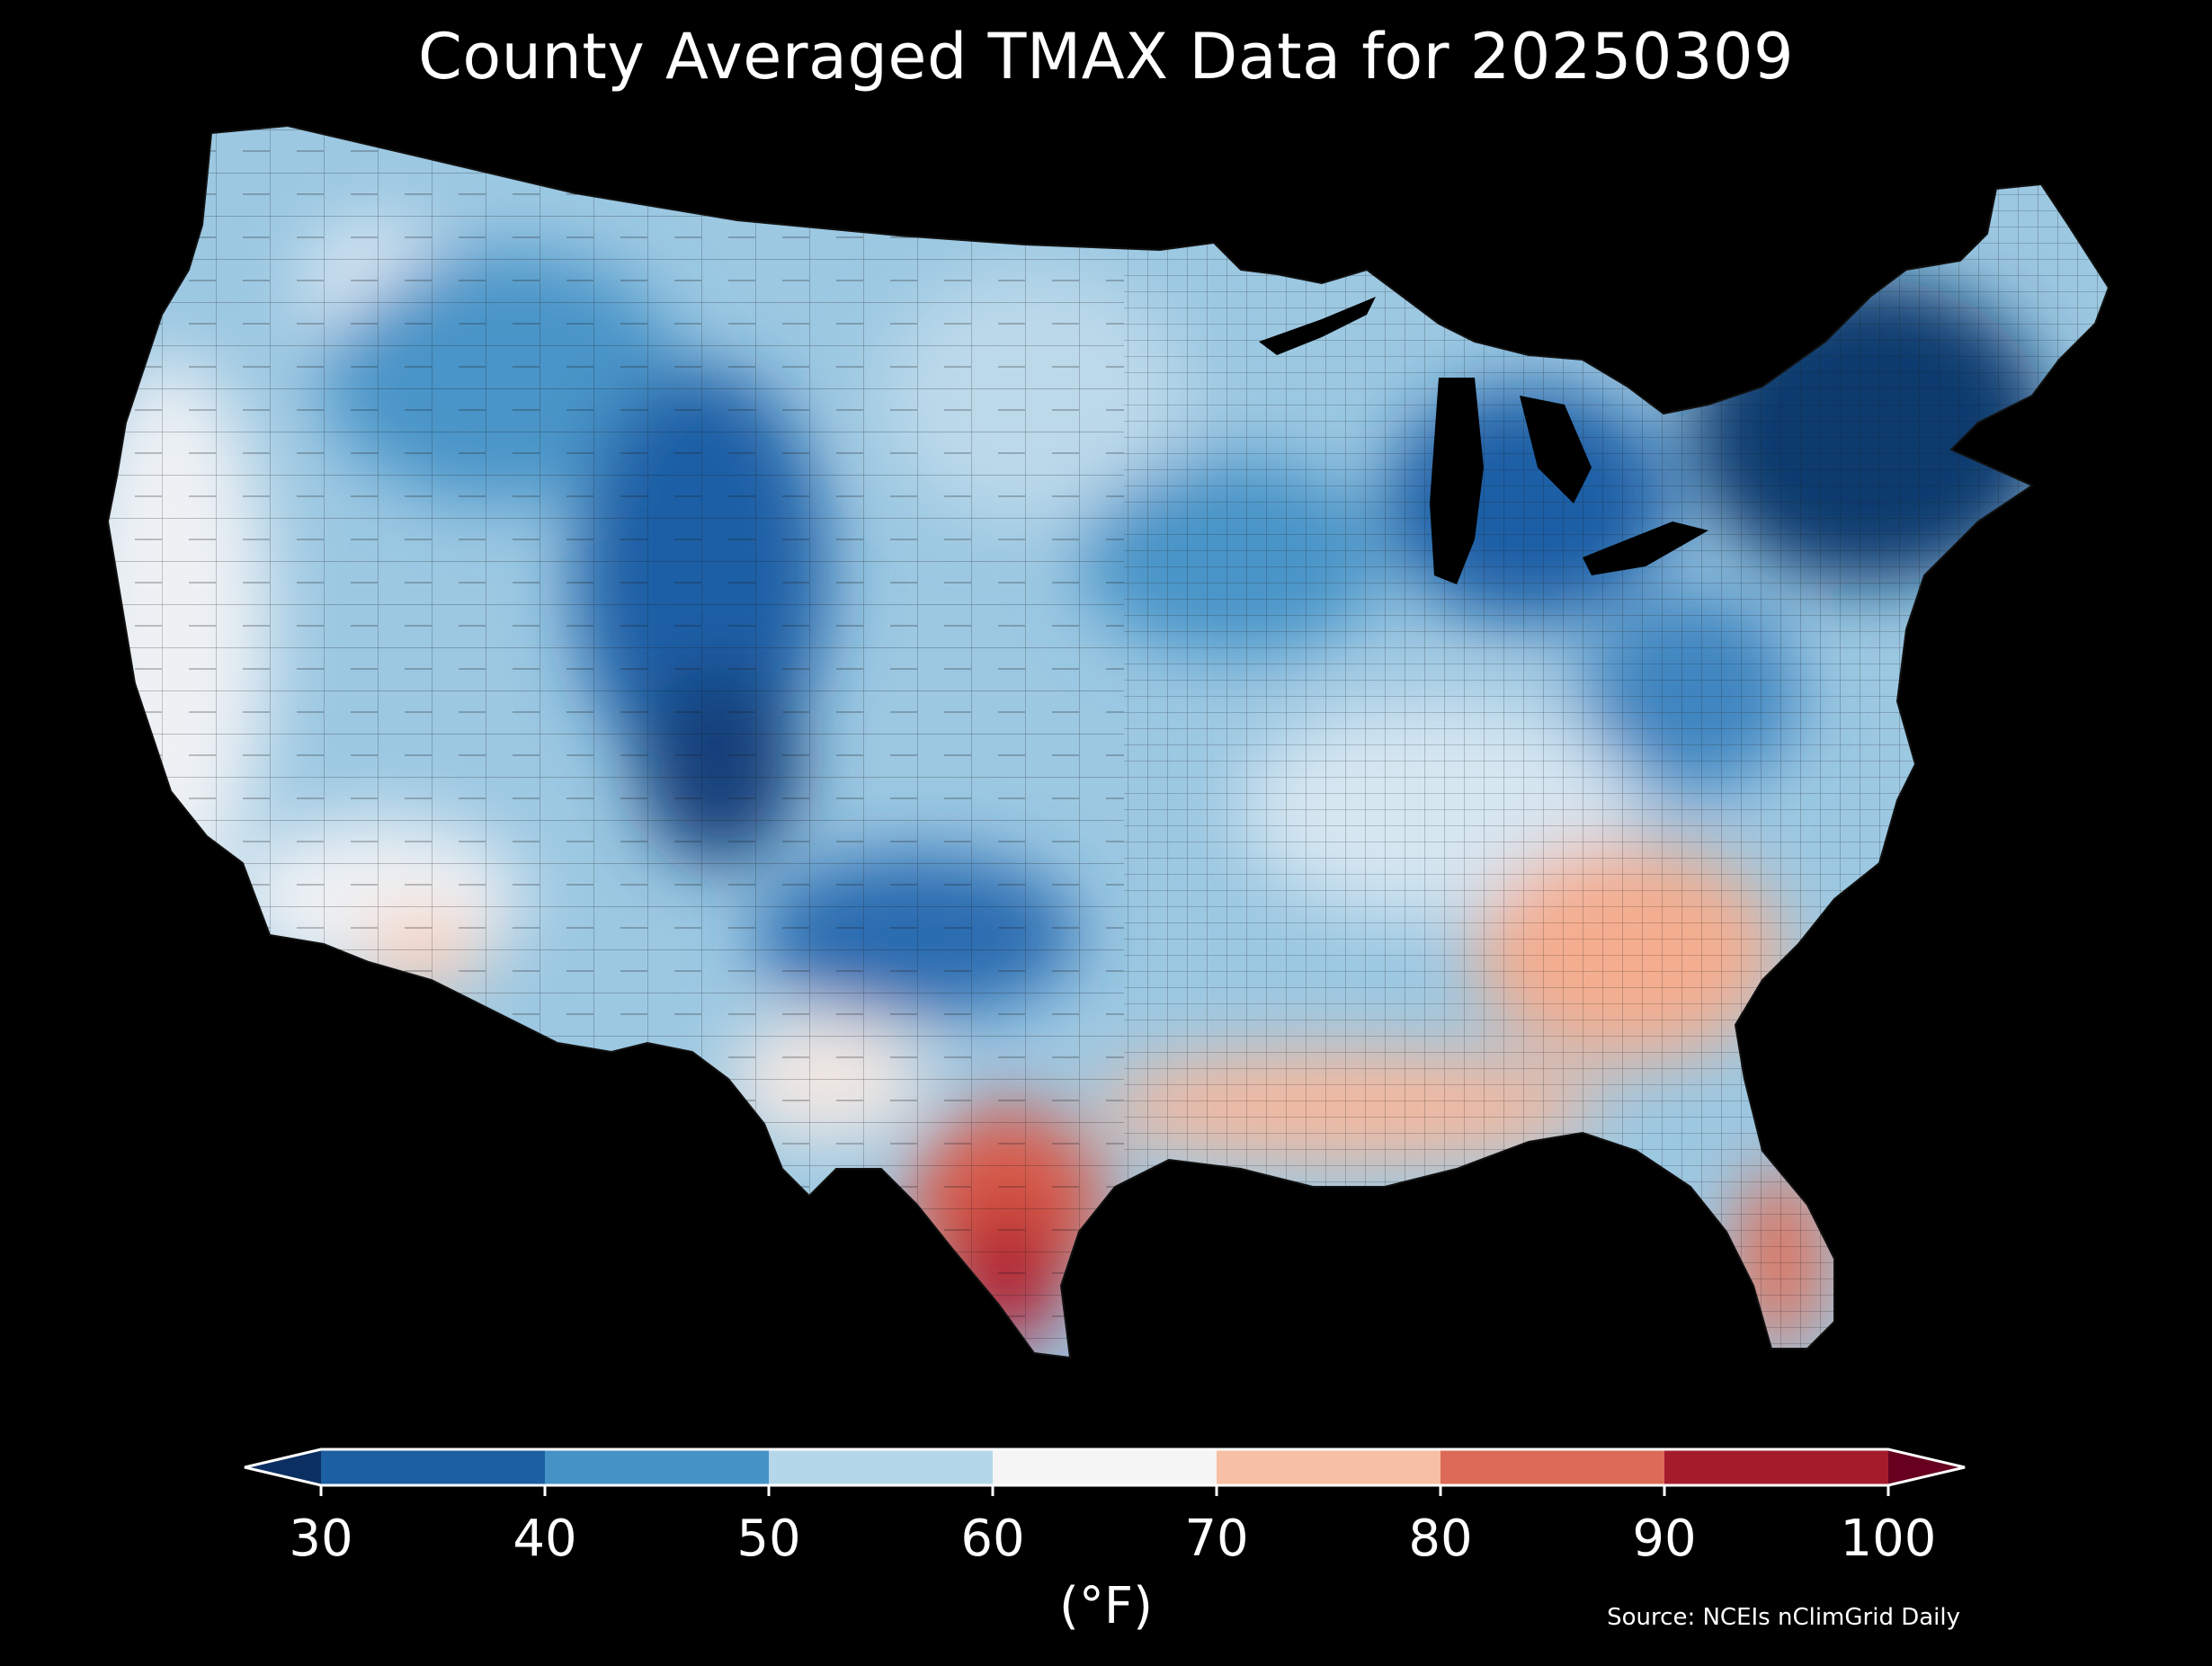 This screenshot has width=2212, height=1666. I want to click on colorbar-tick-label: 70, so click(1216, 1539).